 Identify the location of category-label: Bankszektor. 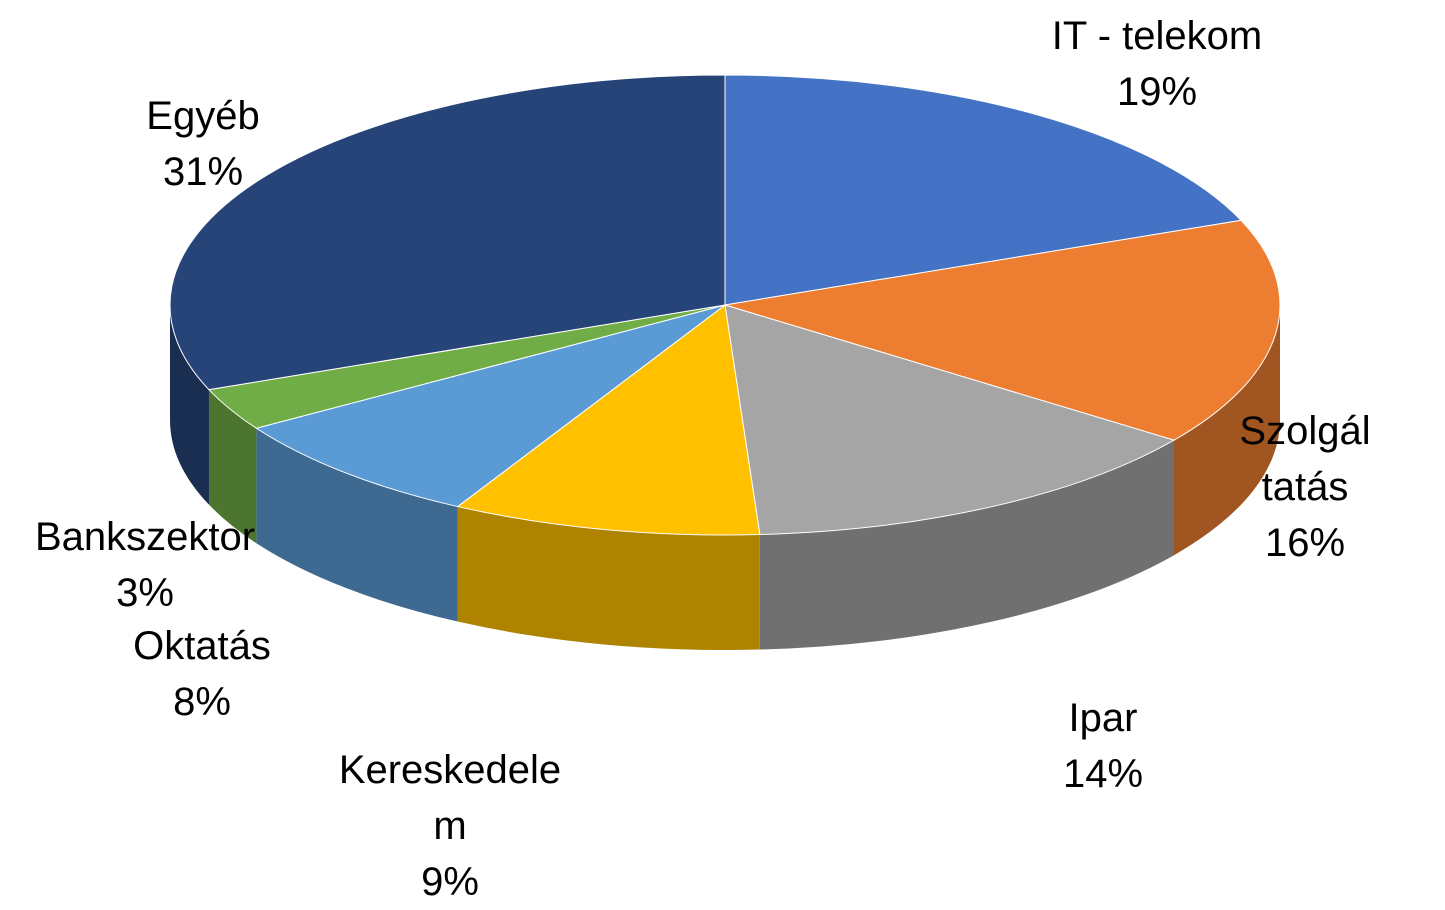
(145, 537).